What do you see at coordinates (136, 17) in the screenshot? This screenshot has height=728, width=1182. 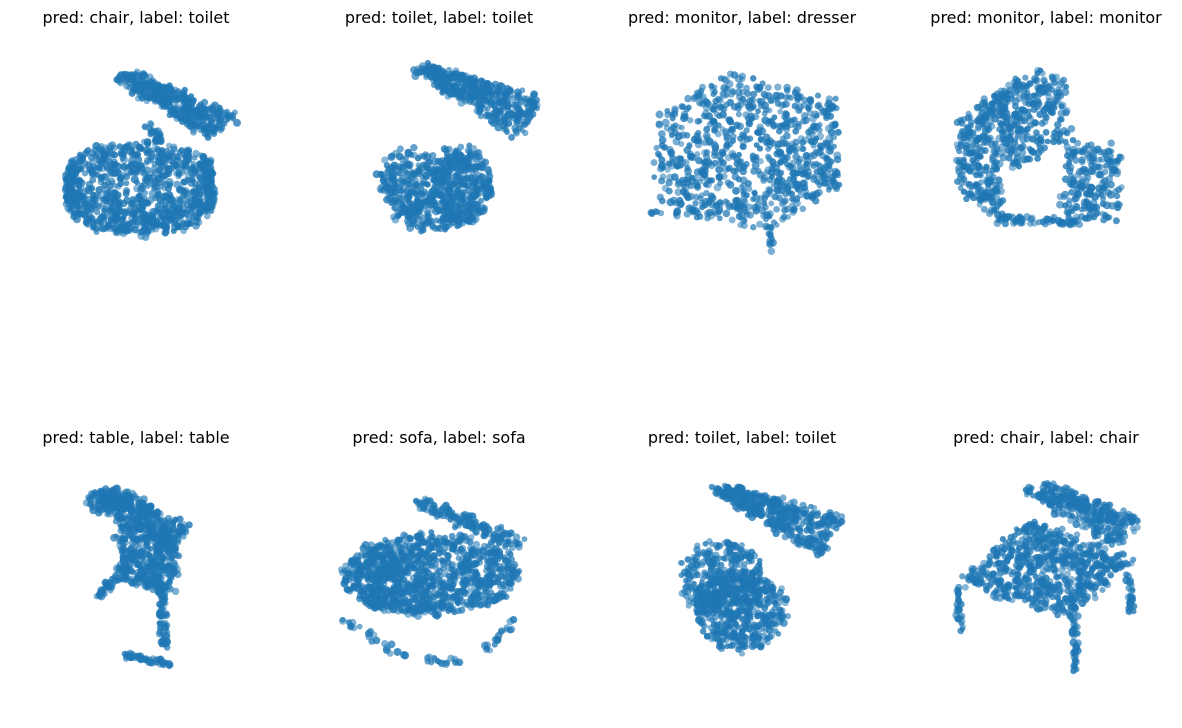 I see `subplot-title: pred: chair, label: toilet` at bounding box center [136, 17].